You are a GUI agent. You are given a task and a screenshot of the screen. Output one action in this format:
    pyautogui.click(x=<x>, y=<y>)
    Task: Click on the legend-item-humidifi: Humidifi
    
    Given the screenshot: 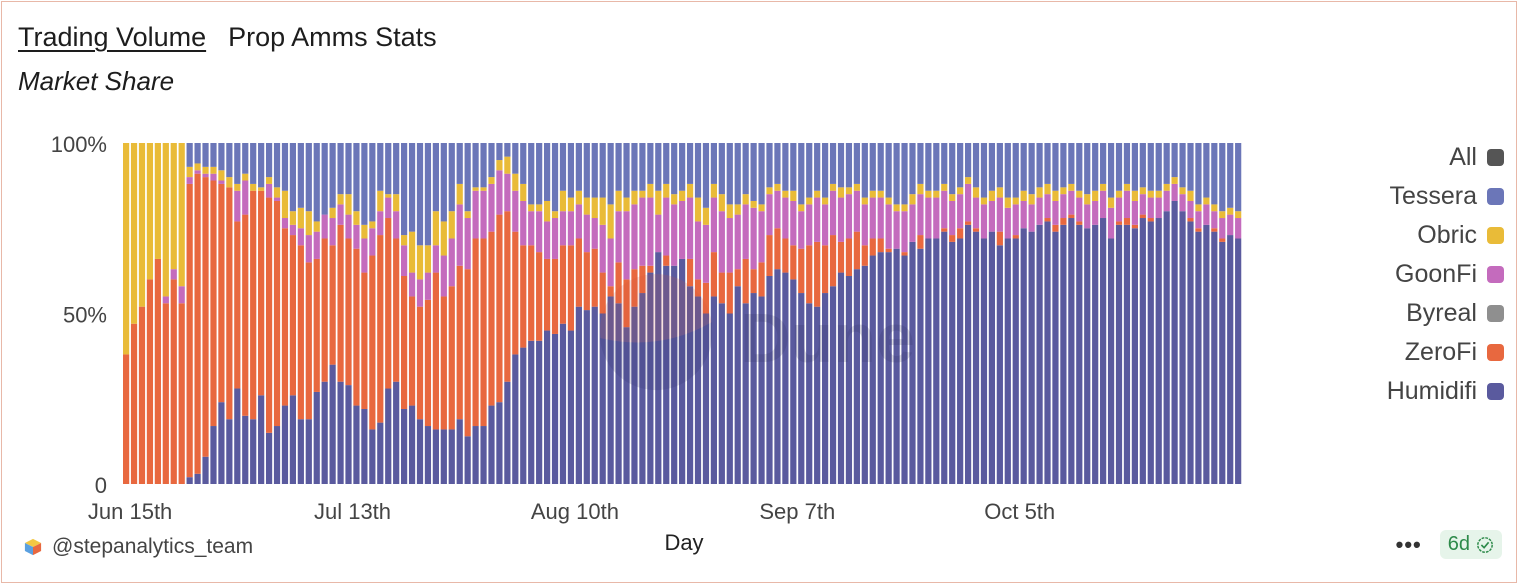 What is the action you would take?
    pyautogui.click(x=1445, y=391)
    